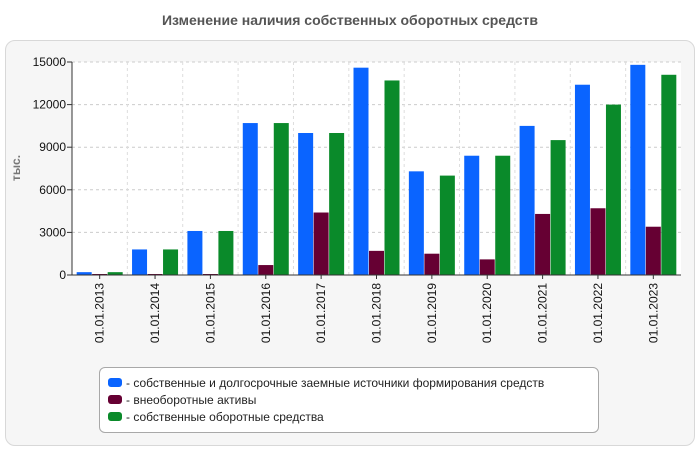 Image resolution: width=700 pixels, height=450 pixels. Describe the element at coordinates (16, 168) in the screenshot. I see `y-axis-label: тыс.` at that location.